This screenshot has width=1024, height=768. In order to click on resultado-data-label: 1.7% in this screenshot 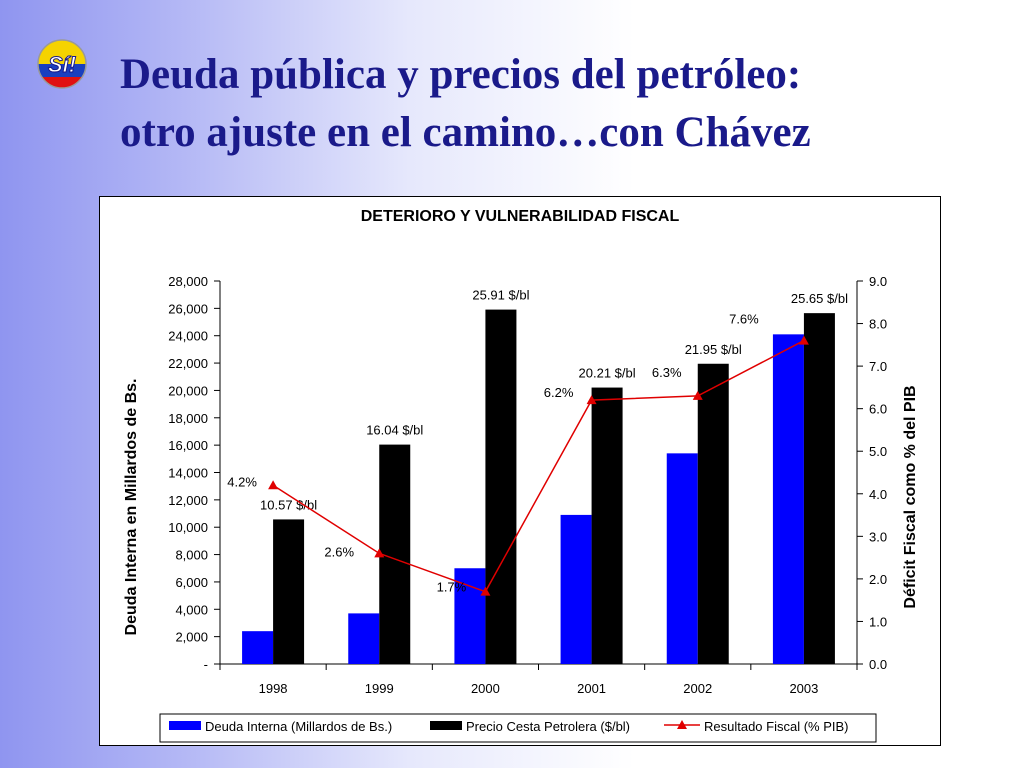, I will do `click(452, 587)`.